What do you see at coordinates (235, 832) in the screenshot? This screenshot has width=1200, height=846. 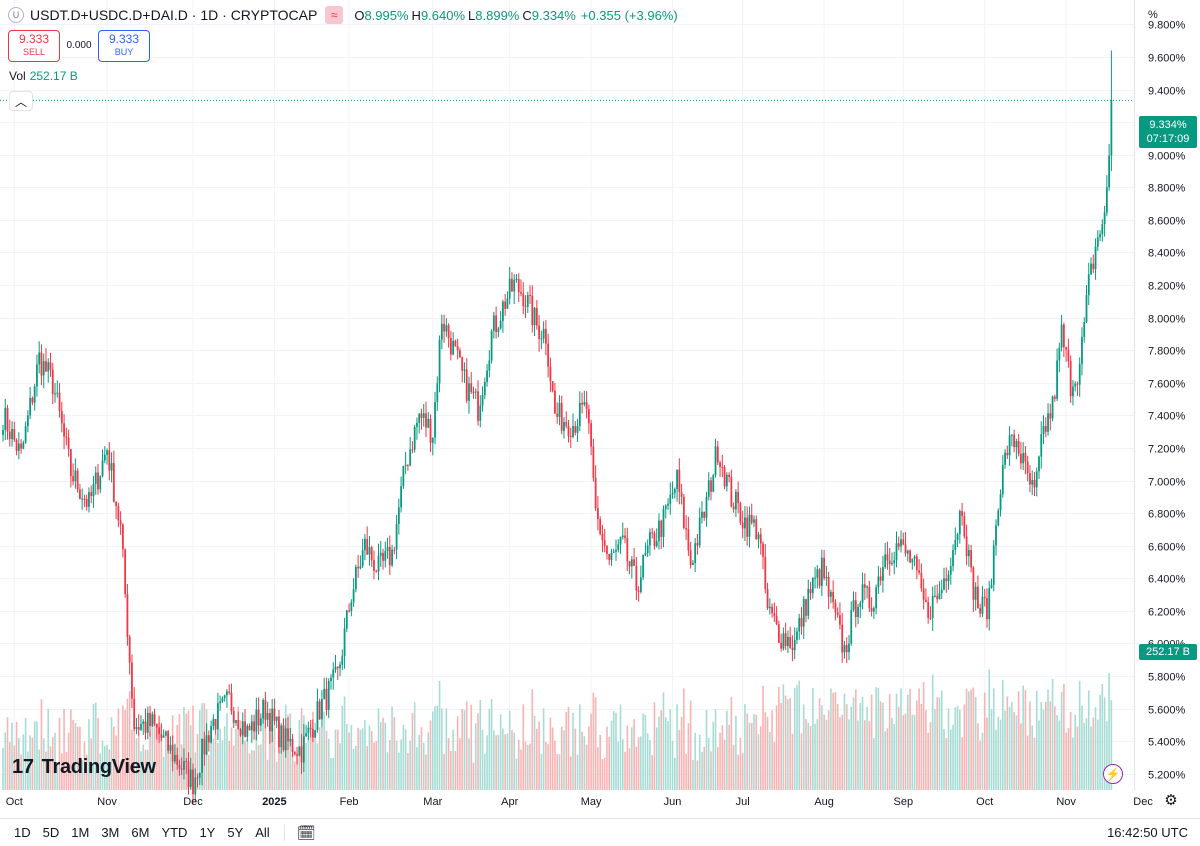 I see `range-5y-button: 5Y` at bounding box center [235, 832].